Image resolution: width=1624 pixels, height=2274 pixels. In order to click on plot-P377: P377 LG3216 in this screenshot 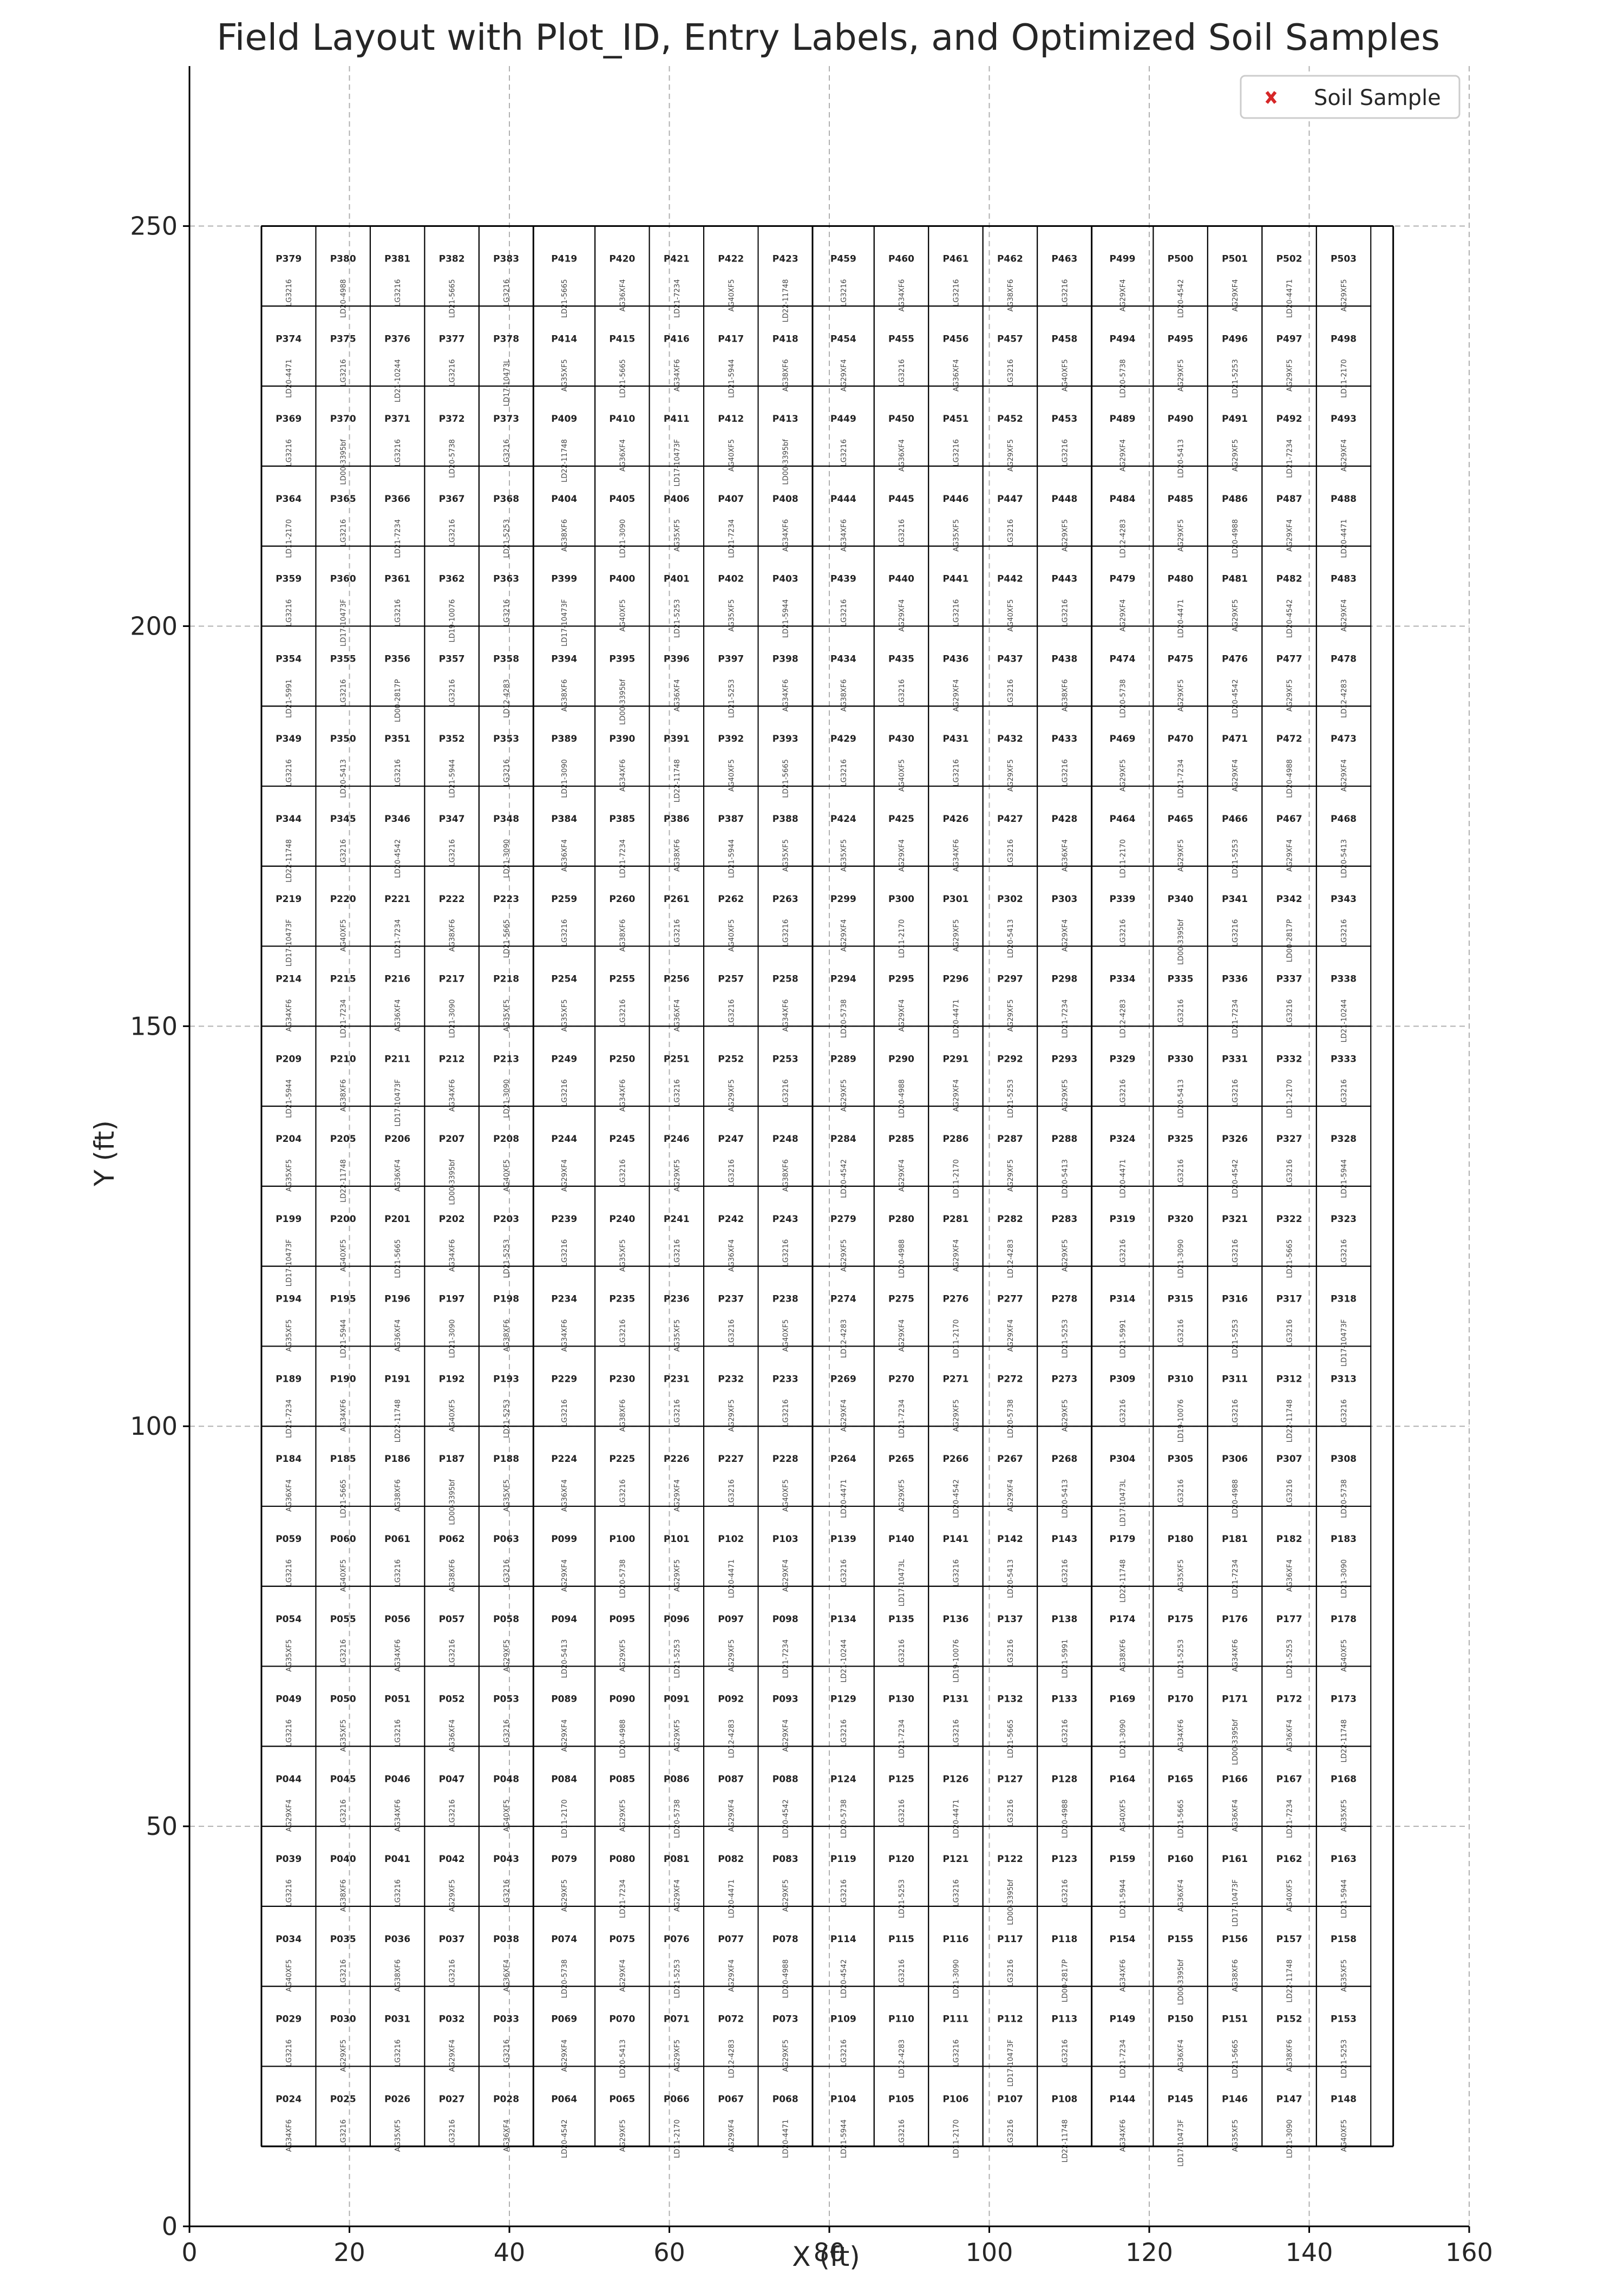, I will do `click(452, 346)`.